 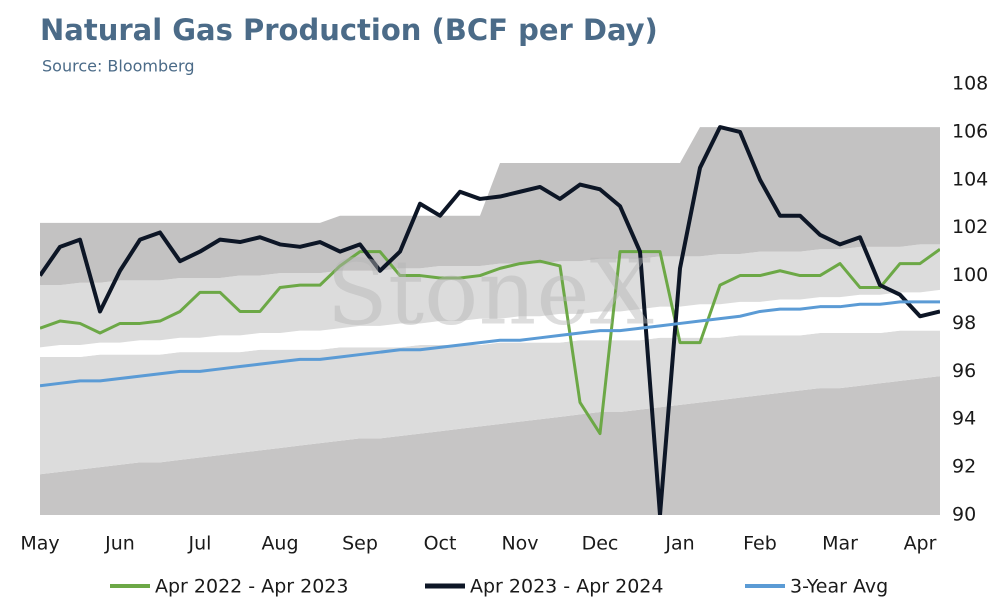 I want to click on x-tick-label: Sep, so click(x=360, y=544).